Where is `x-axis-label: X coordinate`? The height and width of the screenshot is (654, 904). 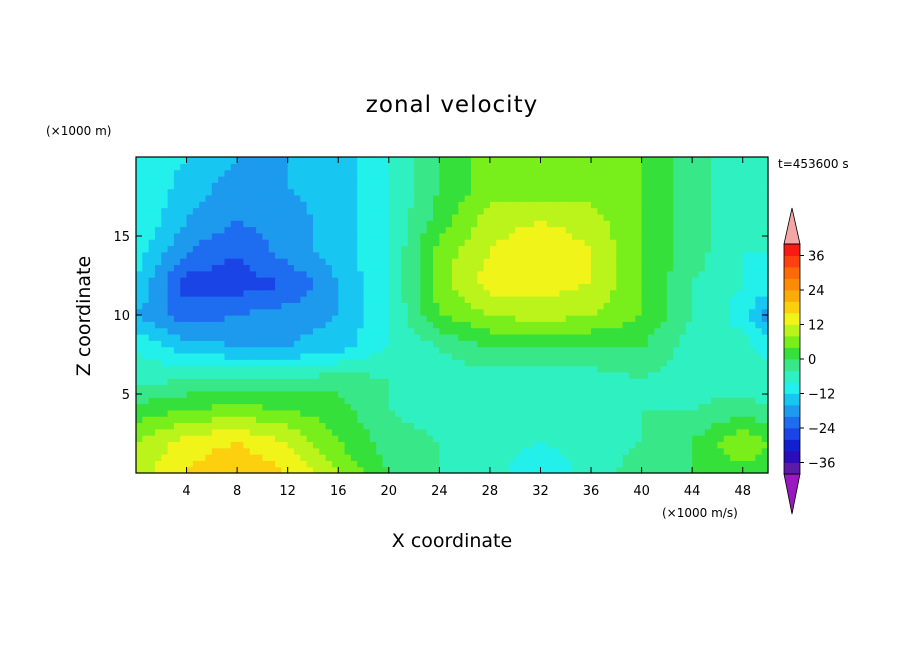
x-axis-label: X coordinate is located at coordinates (452, 541).